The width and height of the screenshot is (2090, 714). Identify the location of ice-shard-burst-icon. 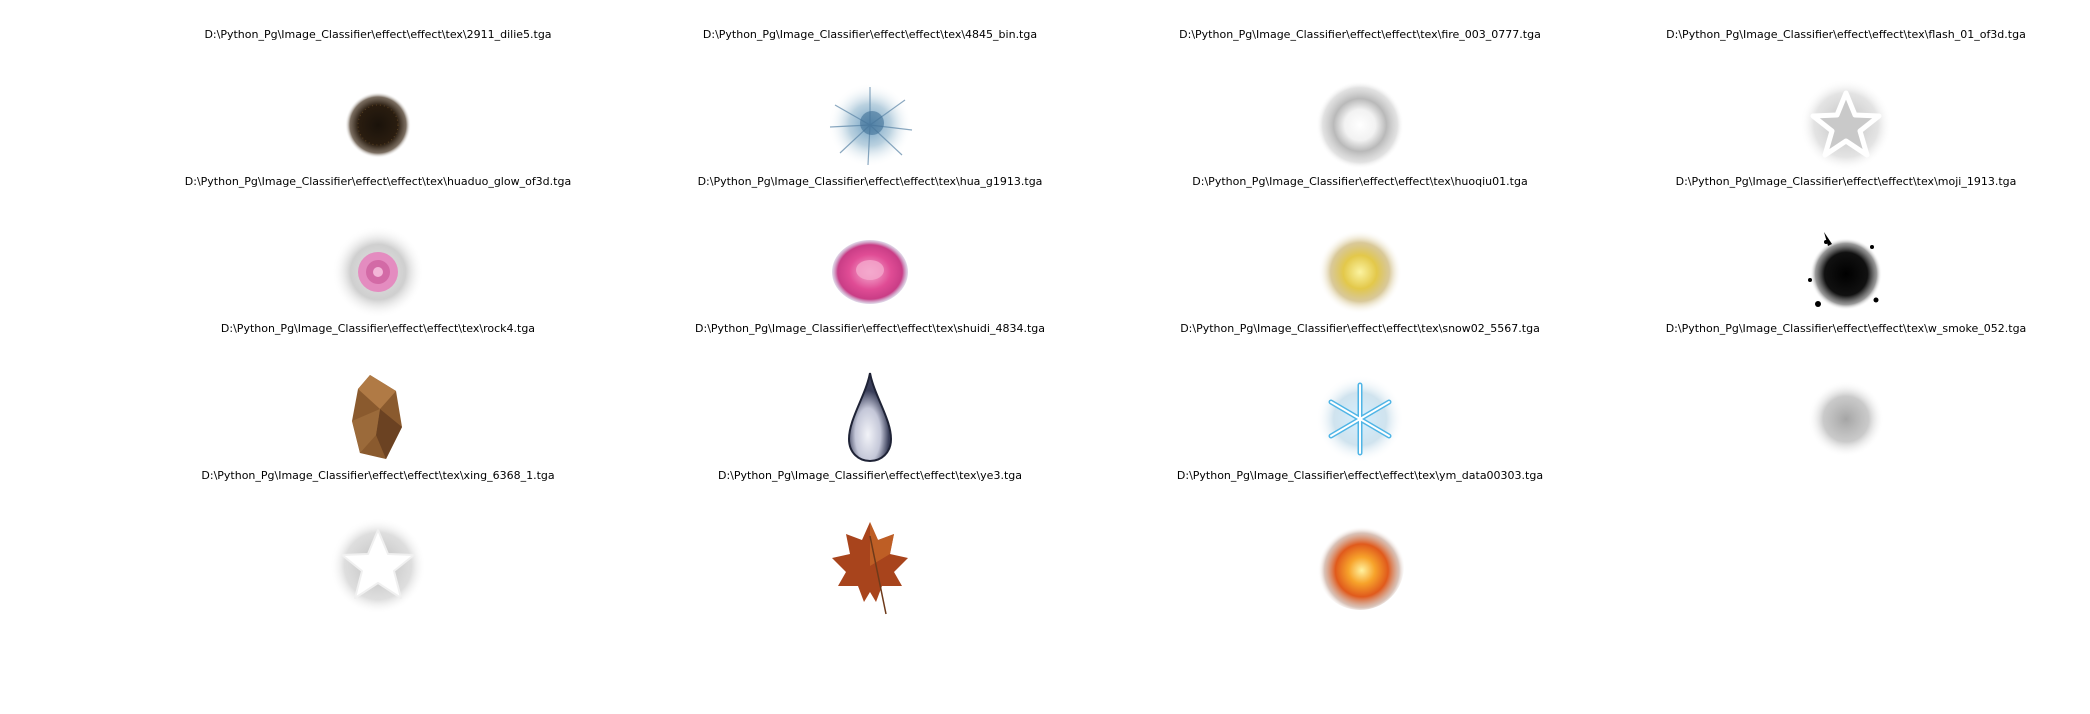
(870, 125).